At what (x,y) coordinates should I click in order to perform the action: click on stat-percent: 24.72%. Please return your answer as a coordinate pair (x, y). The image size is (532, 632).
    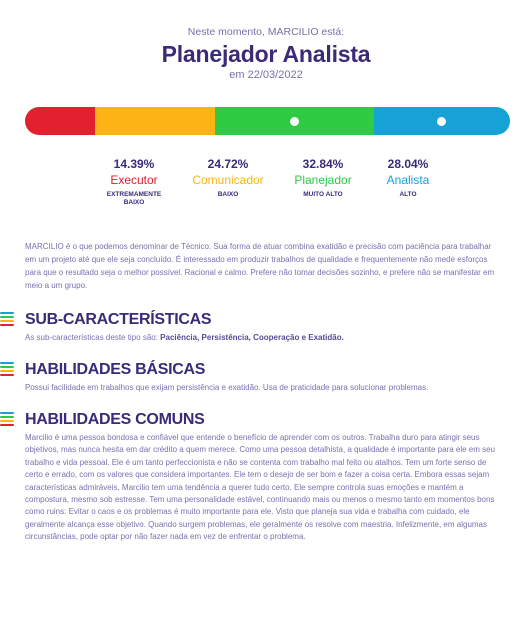
    Looking at the image, I should click on (228, 164).